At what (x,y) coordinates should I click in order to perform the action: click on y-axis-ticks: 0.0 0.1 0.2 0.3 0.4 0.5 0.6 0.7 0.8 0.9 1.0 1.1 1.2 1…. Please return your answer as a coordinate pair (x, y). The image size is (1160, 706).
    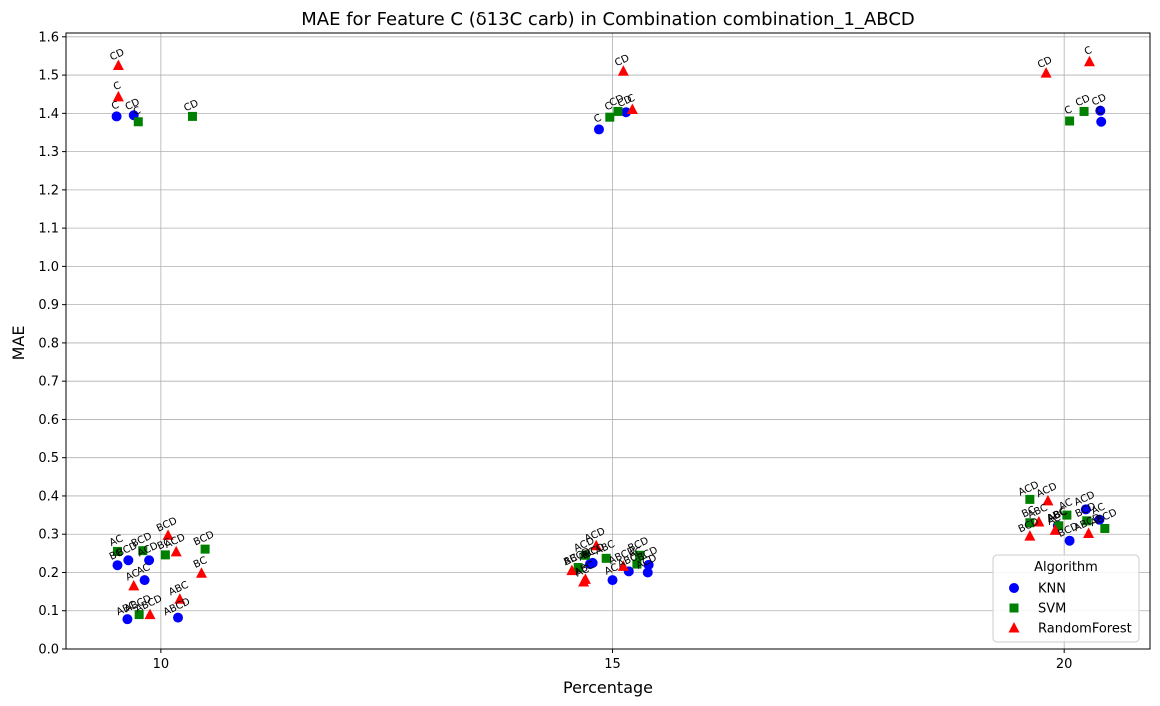
    Looking at the image, I should click on (52, 344).